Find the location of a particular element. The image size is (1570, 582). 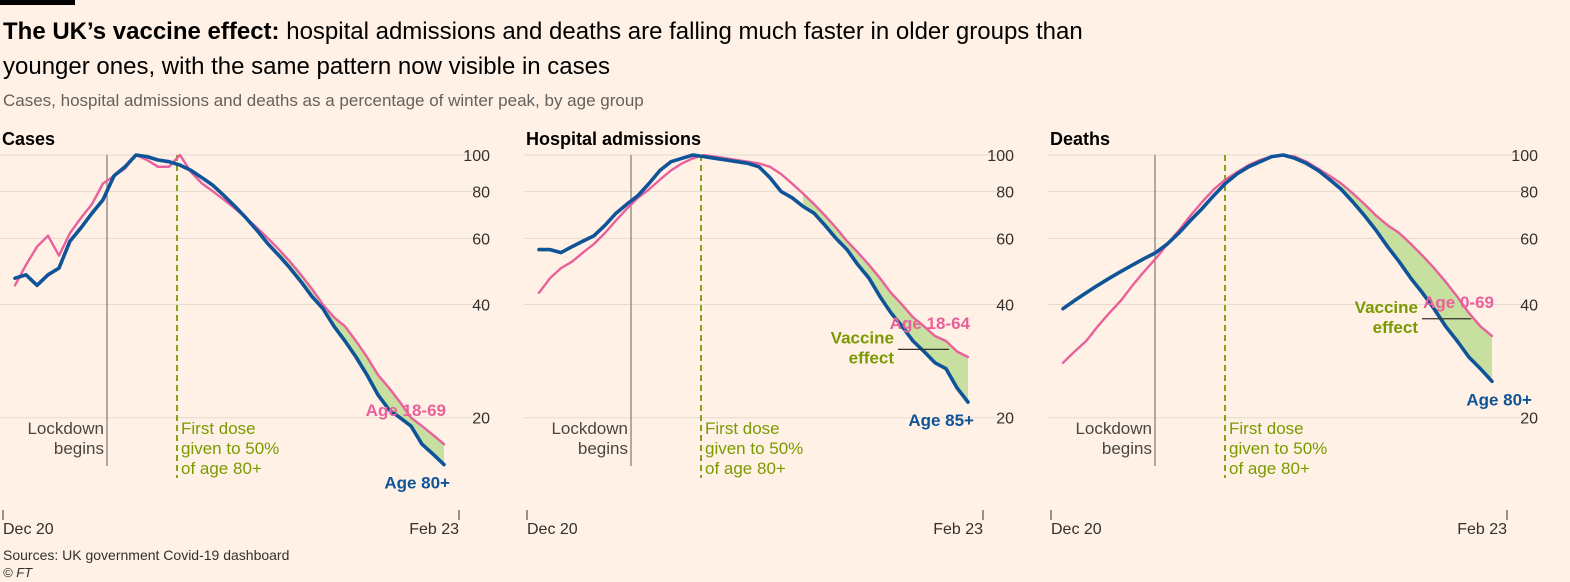

chart3-first-dose-label: of age 80+ is located at coordinates (1269, 468).